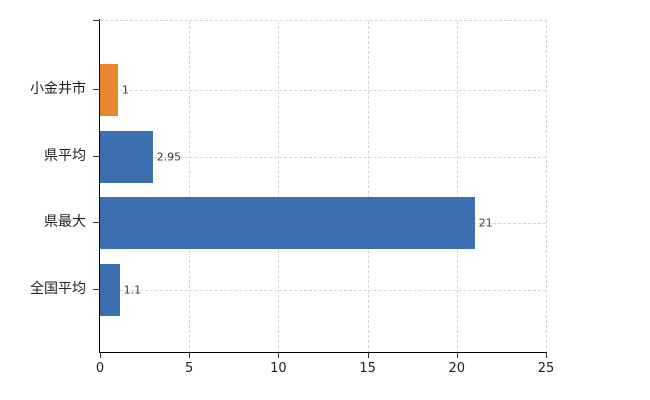 The height and width of the screenshot is (400, 650). What do you see at coordinates (323, 352) in the screenshot?
I see `x-axis-line` at bounding box center [323, 352].